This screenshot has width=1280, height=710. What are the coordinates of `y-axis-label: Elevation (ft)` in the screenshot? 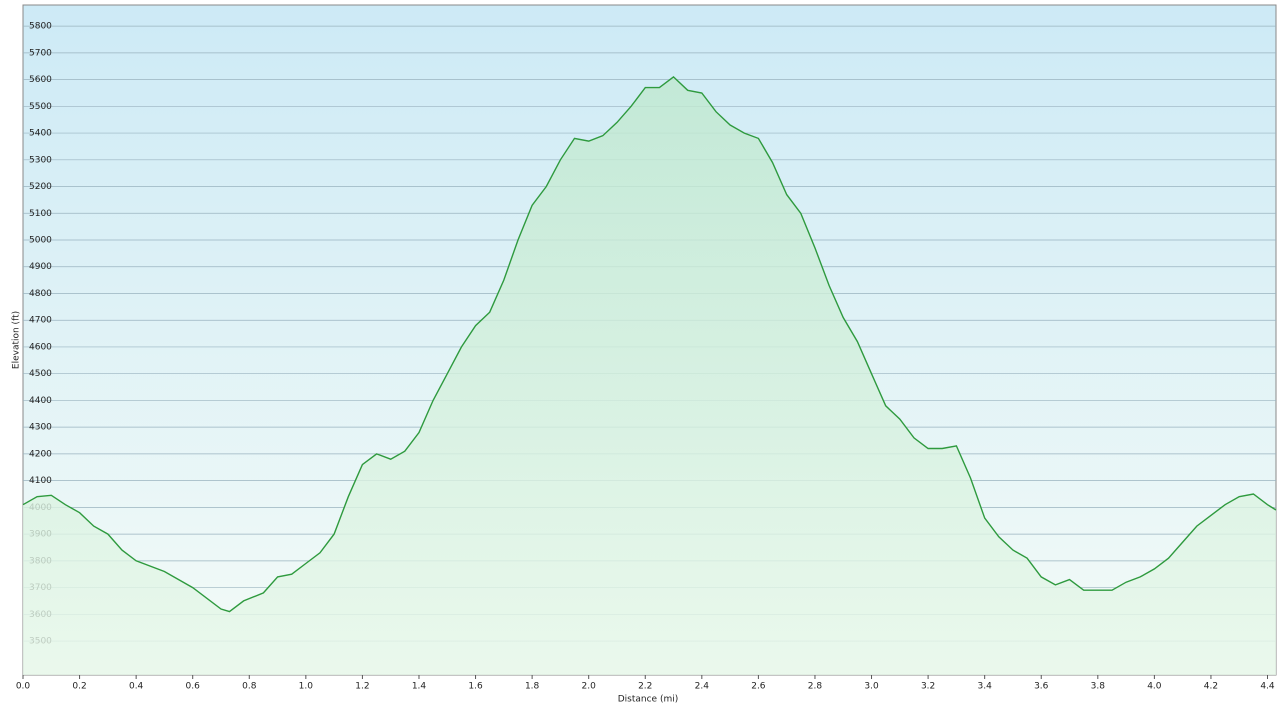 It's located at (17, 340).